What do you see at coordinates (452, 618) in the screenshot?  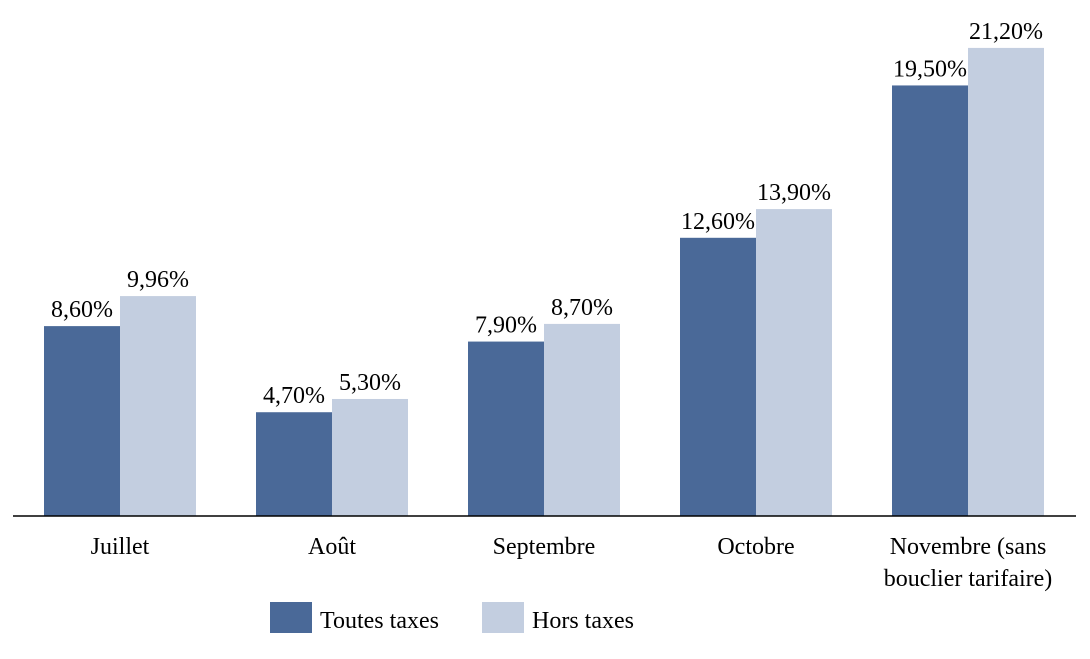 I see `legend: Toutes taxes Hors taxes` at bounding box center [452, 618].